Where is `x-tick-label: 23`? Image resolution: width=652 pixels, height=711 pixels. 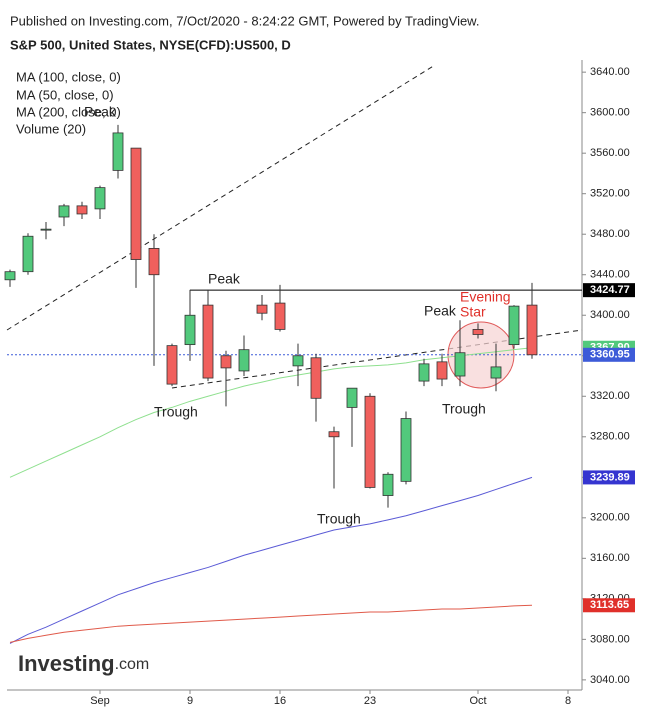 x-tick-label: 23 is located at coordinates (370, 701).